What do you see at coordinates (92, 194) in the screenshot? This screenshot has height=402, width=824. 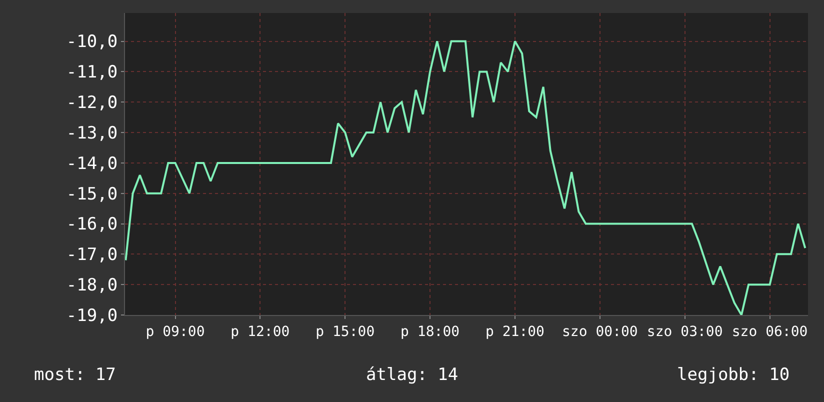 I see `y-tick-label: -15,0` at bounding box center [92, 194].